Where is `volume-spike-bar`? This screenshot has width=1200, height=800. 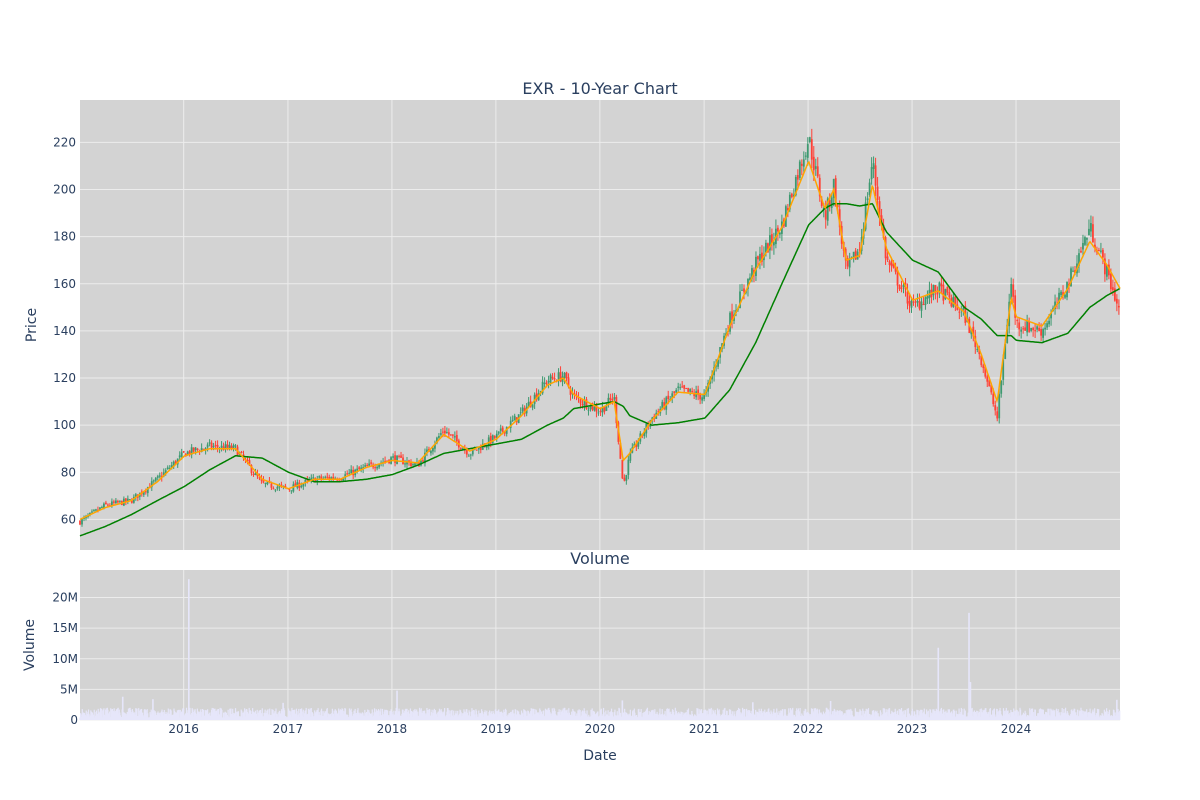 volume-spike-bar is located at coordinates (970, 701).